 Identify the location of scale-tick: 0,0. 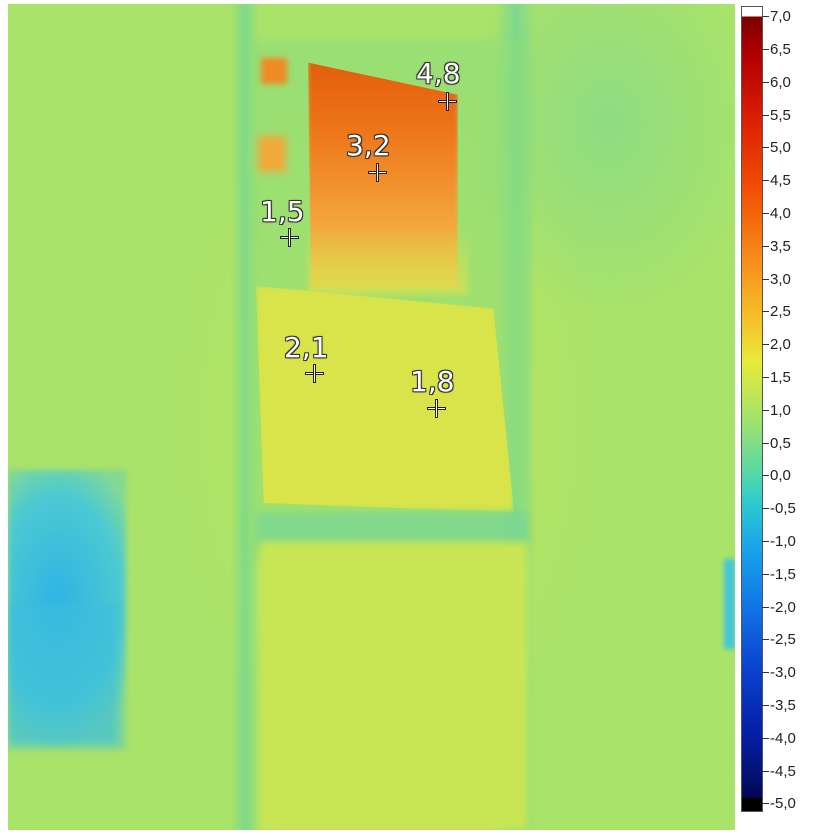
(776, 475).